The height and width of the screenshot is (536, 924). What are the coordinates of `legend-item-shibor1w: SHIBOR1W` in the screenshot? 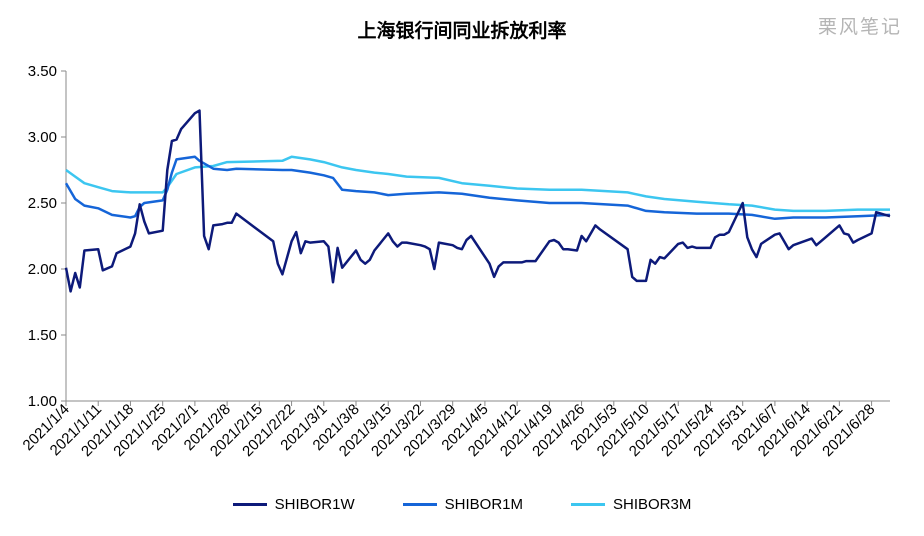 It's located at (293, 504).